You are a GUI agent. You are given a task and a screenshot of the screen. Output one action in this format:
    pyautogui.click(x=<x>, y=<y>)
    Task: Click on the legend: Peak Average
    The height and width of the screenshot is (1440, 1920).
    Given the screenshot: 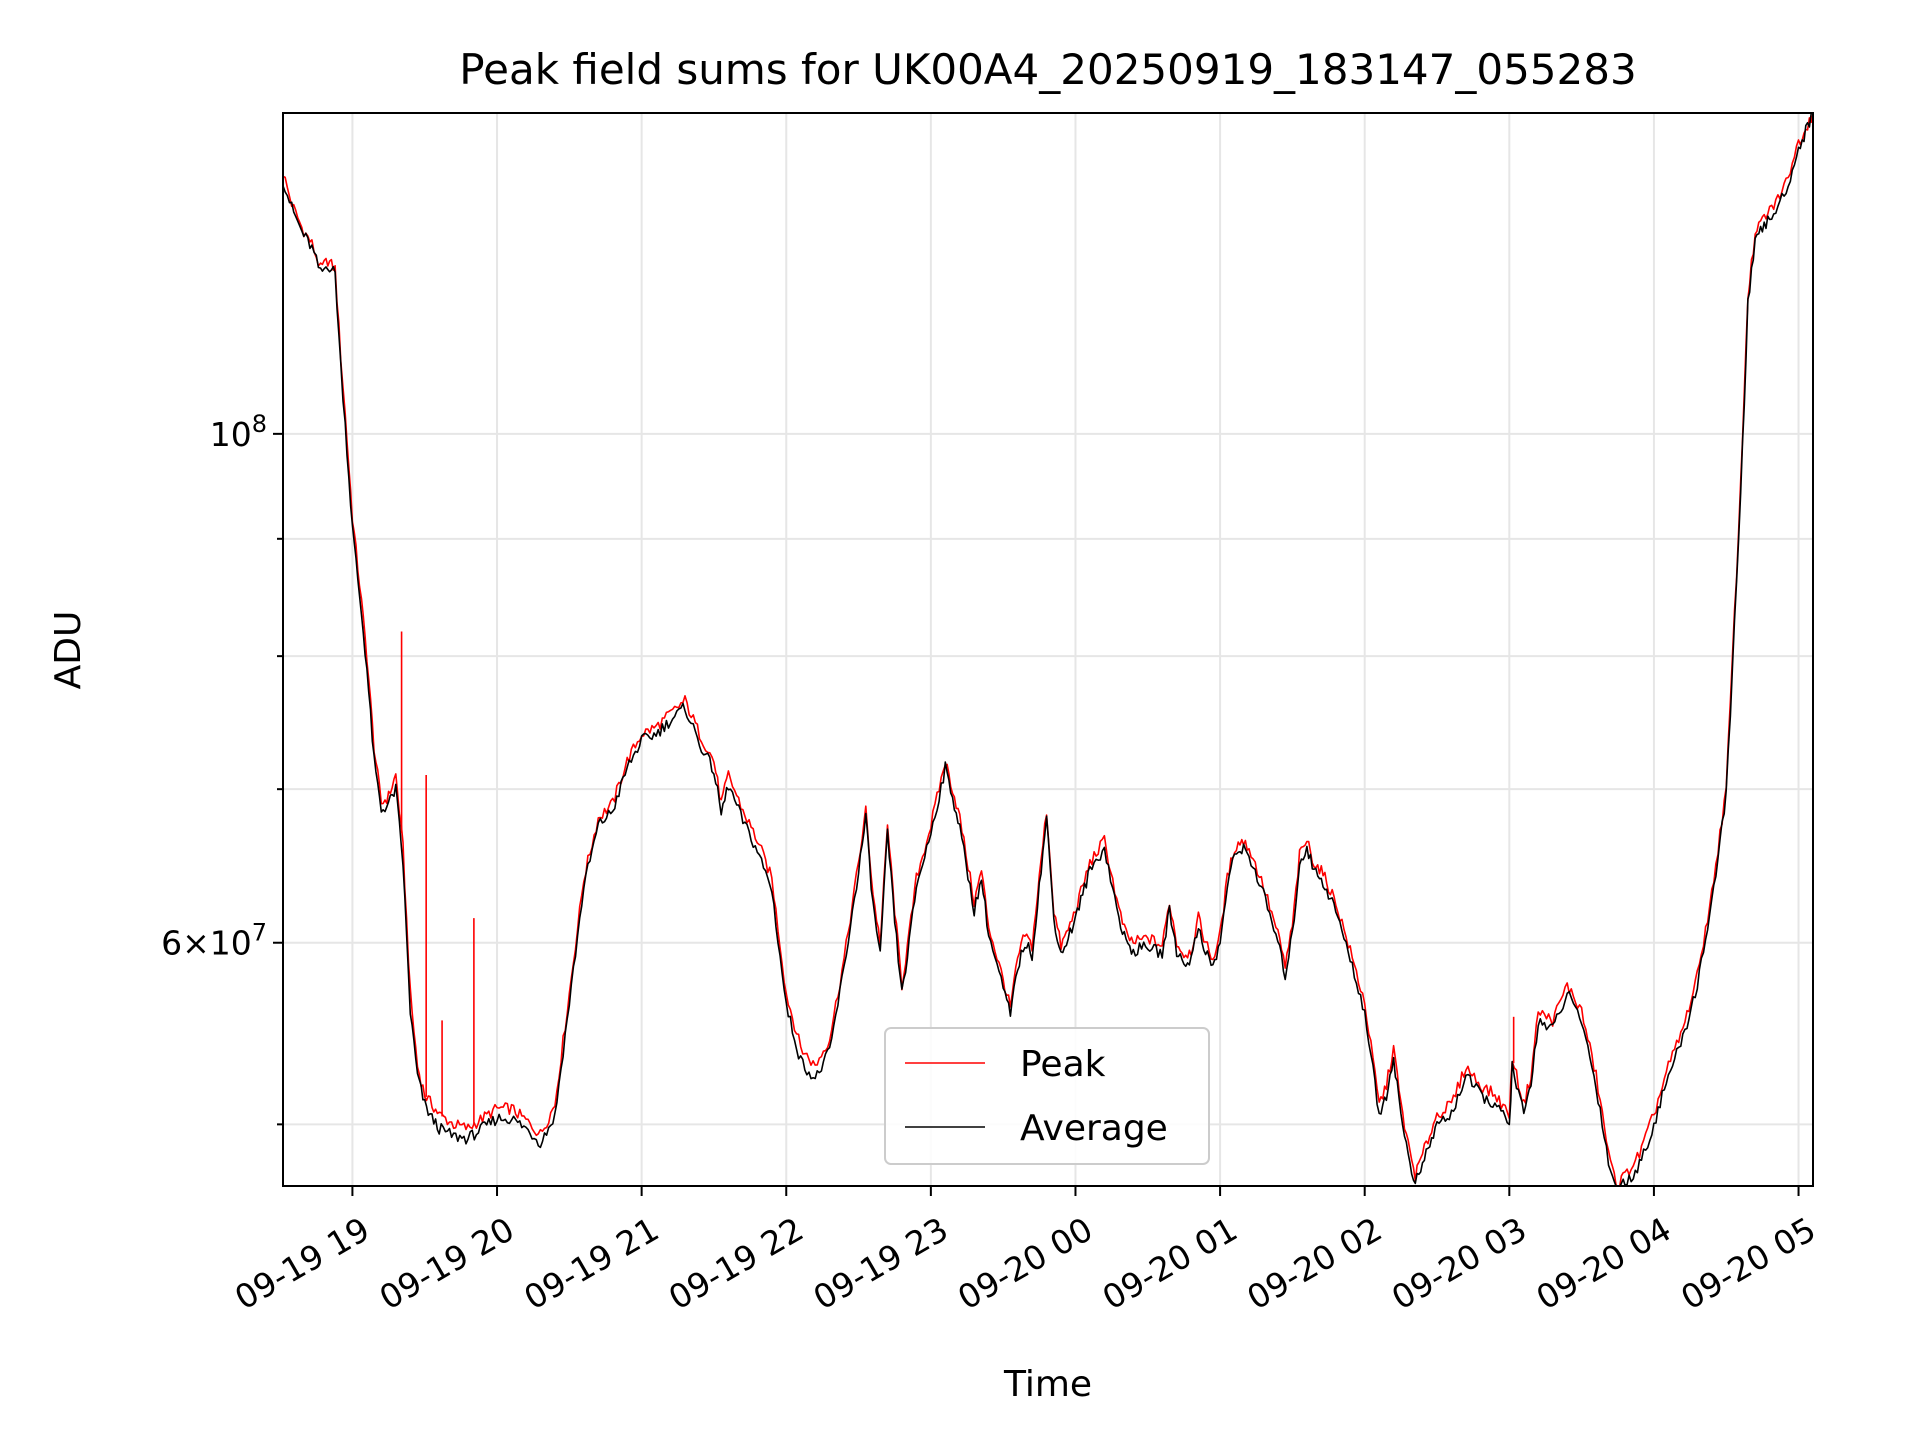 What is the action you would take?
    pyautogui.click(x=1047, y=1096)
    